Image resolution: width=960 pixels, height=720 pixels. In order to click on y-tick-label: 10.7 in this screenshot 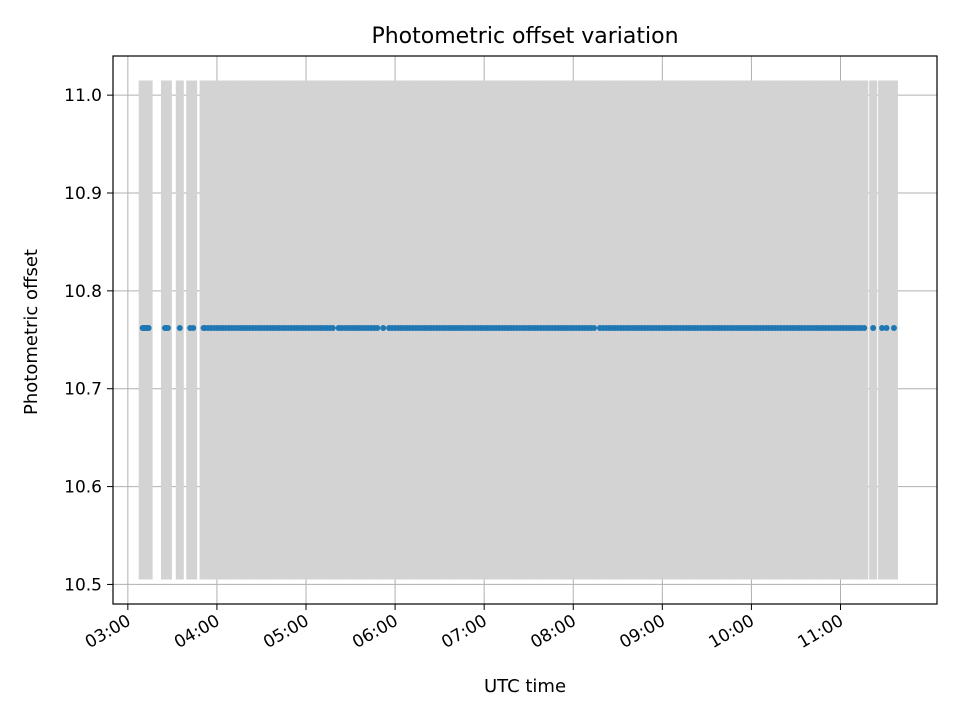, I will do `click(83, 390)`.